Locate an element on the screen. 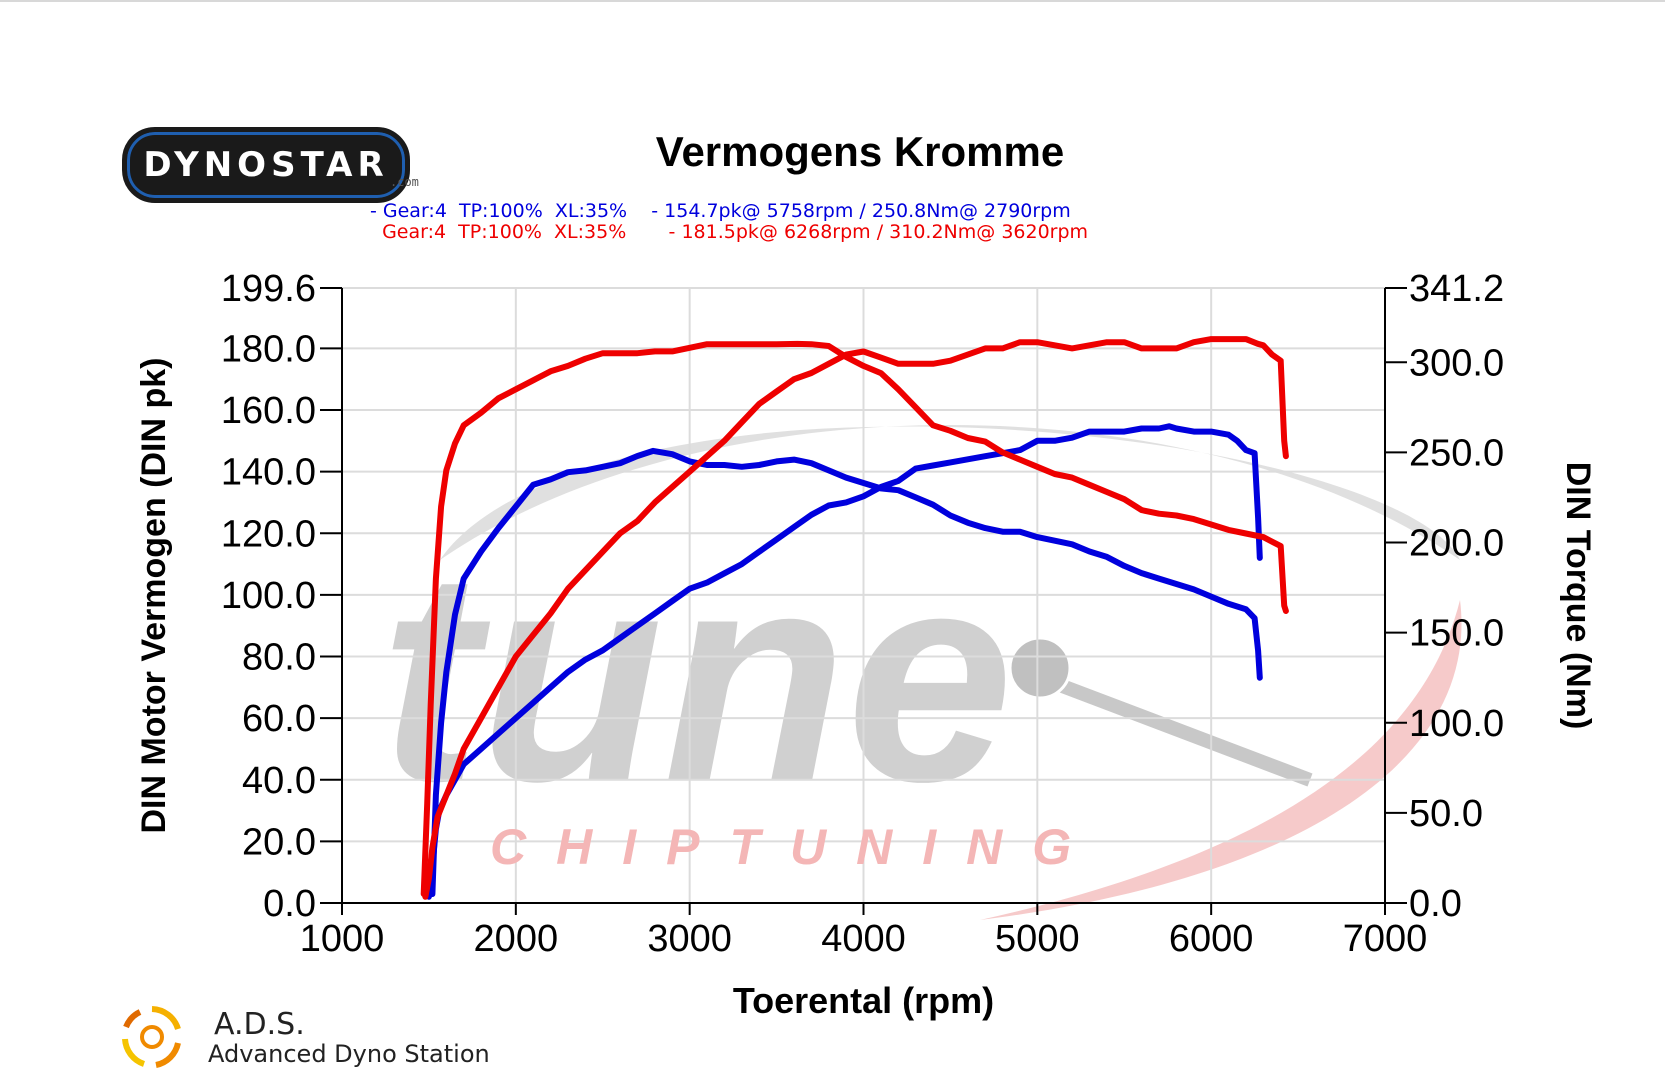  y2-tick-label: 341.2 is located at coordinates (1456, 289).